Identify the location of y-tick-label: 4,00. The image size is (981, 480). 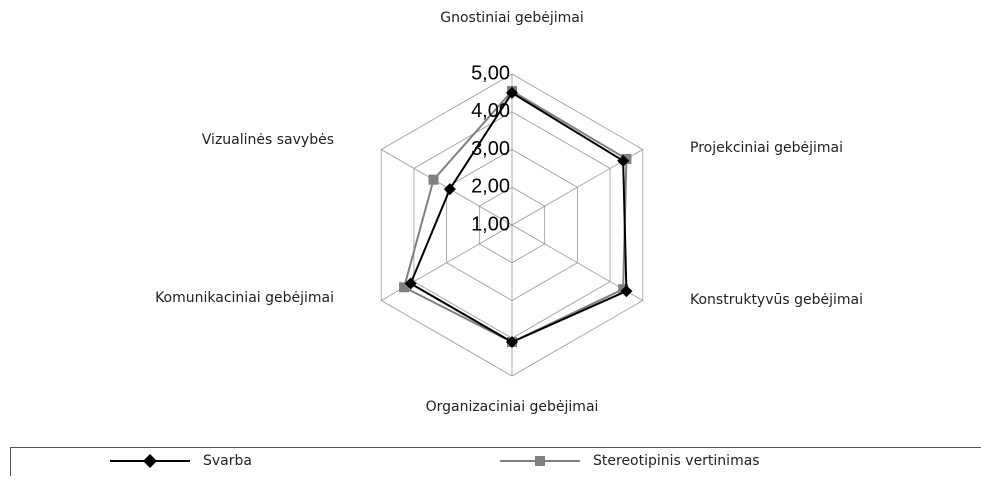
(490, 111).